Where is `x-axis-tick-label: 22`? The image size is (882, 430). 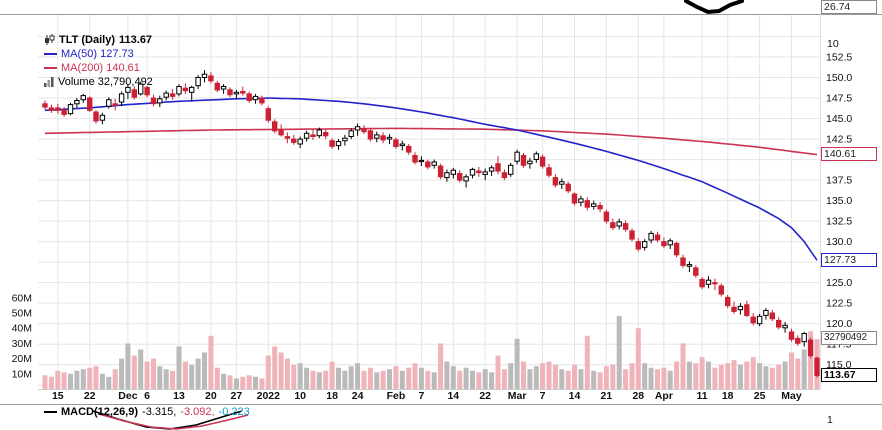
x-axis-tick-label: 22 is located at coordinates (485, 396).